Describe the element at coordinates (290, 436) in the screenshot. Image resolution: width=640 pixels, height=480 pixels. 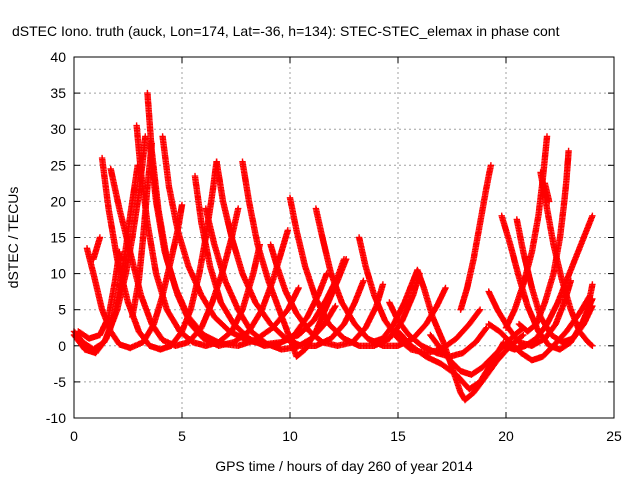
I see `x-tick-label: 10` at that location.